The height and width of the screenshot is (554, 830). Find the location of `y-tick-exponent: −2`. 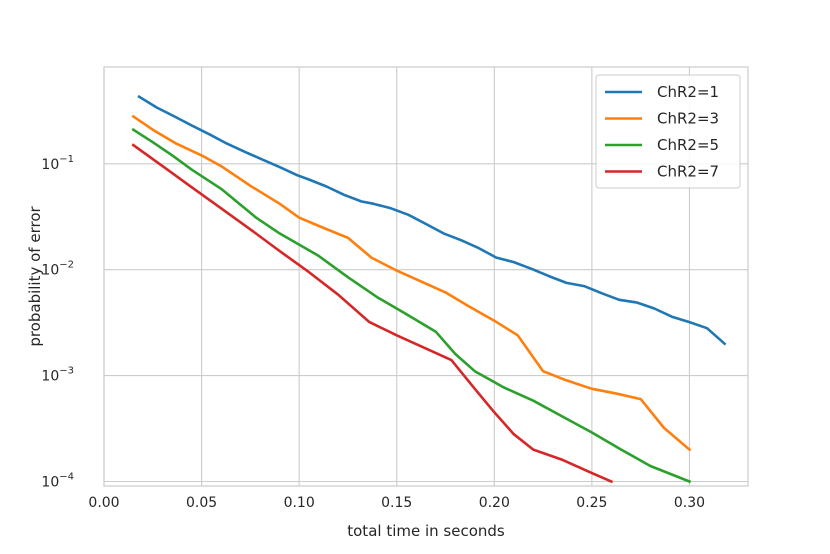

y-tick-exponent: −2 is located at coordinates (66, 265).